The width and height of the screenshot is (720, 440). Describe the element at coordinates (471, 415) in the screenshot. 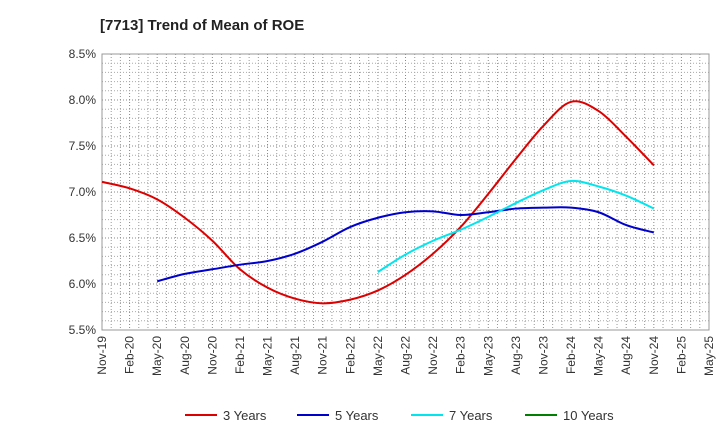

I see `legend-label-7-years: 7 Years` at that location.